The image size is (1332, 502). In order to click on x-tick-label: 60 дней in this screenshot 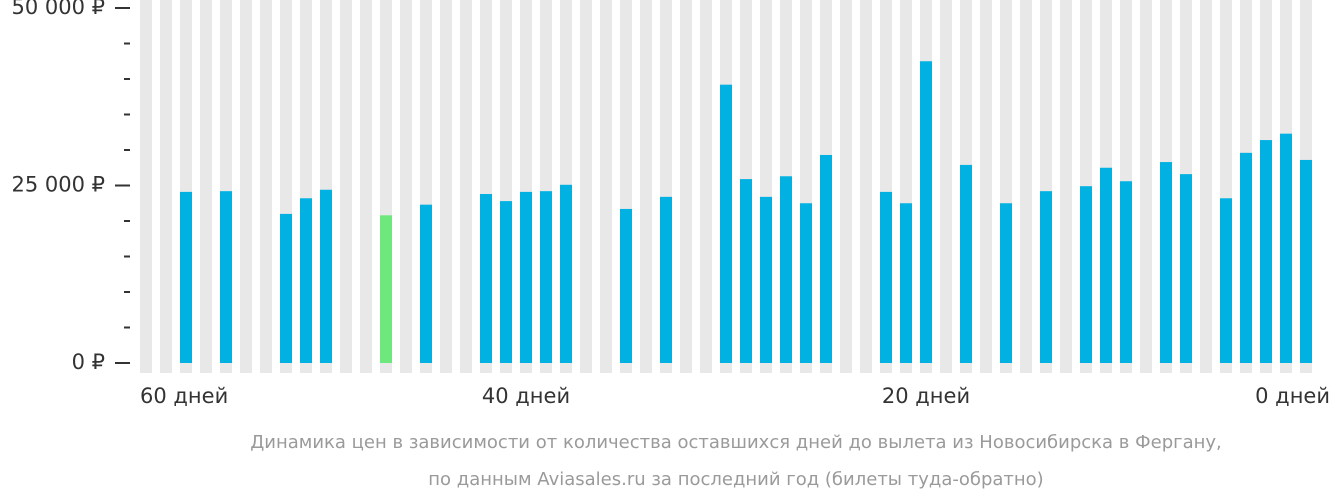, I will do `click(184, 396)`.